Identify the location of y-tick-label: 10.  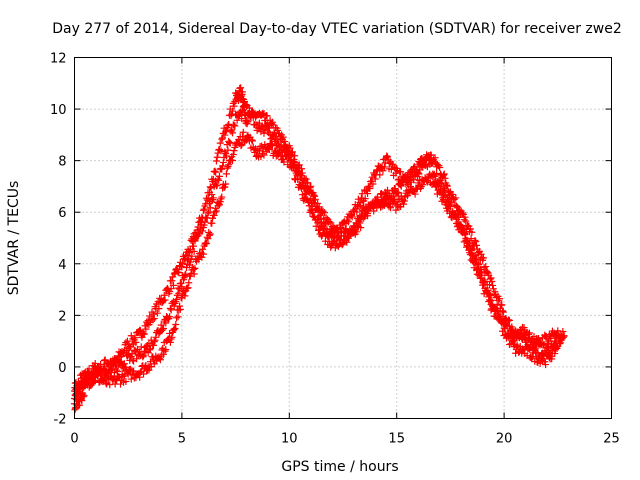
(58, 110).